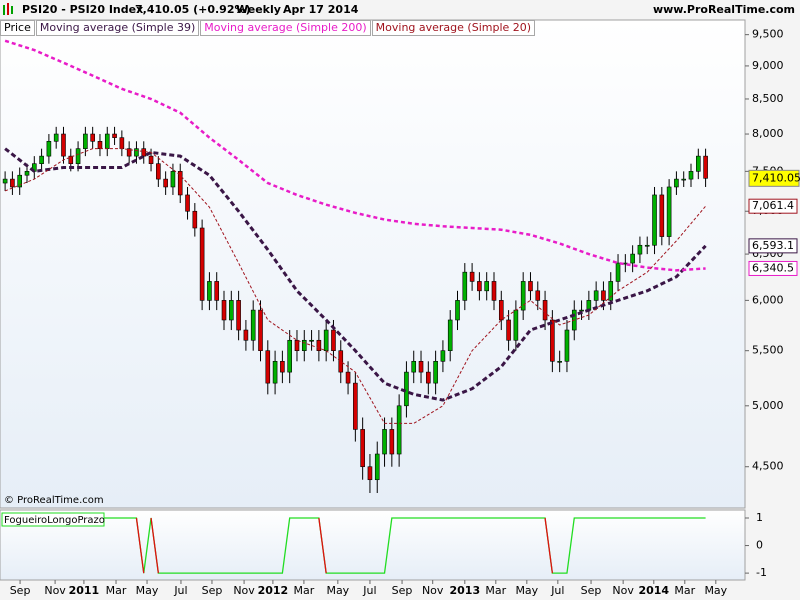 The image size is (800, 600). I want to click on quote: 7,410.05 (+0.92%), so click(193, 9).